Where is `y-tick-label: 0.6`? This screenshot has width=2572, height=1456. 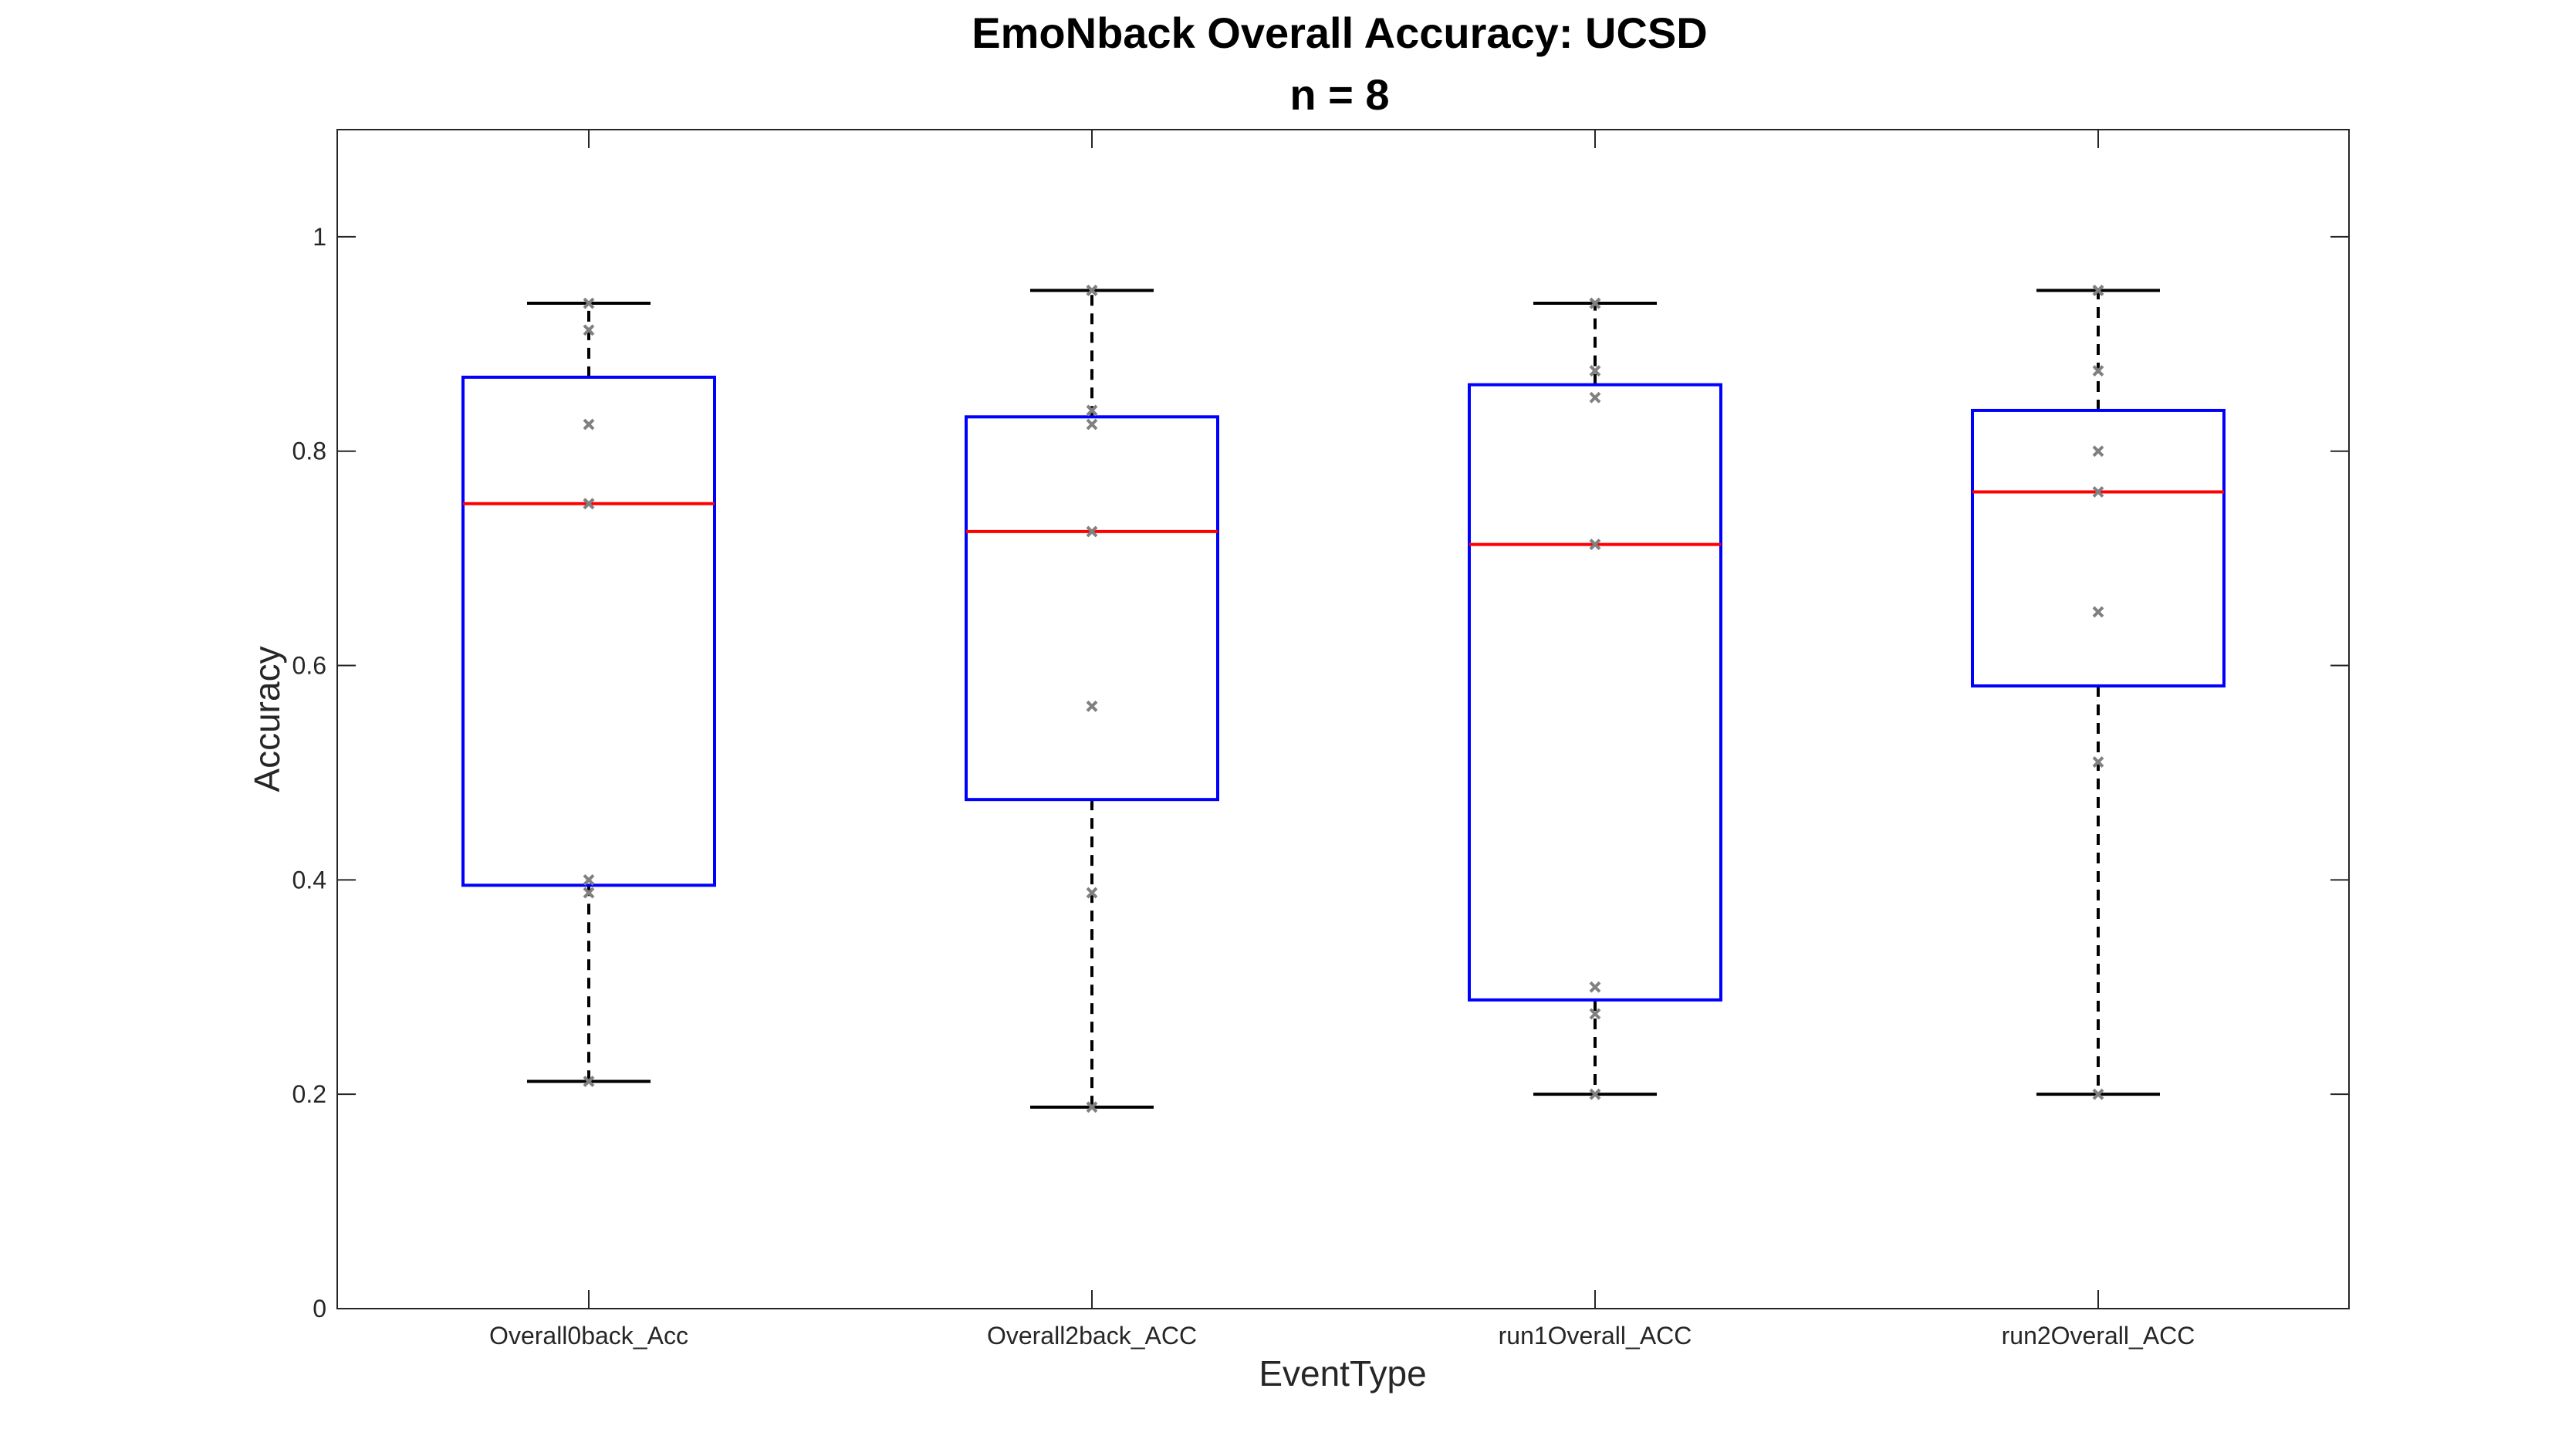
y-tick-label: 0.6 is located at coordinates (309, 666).